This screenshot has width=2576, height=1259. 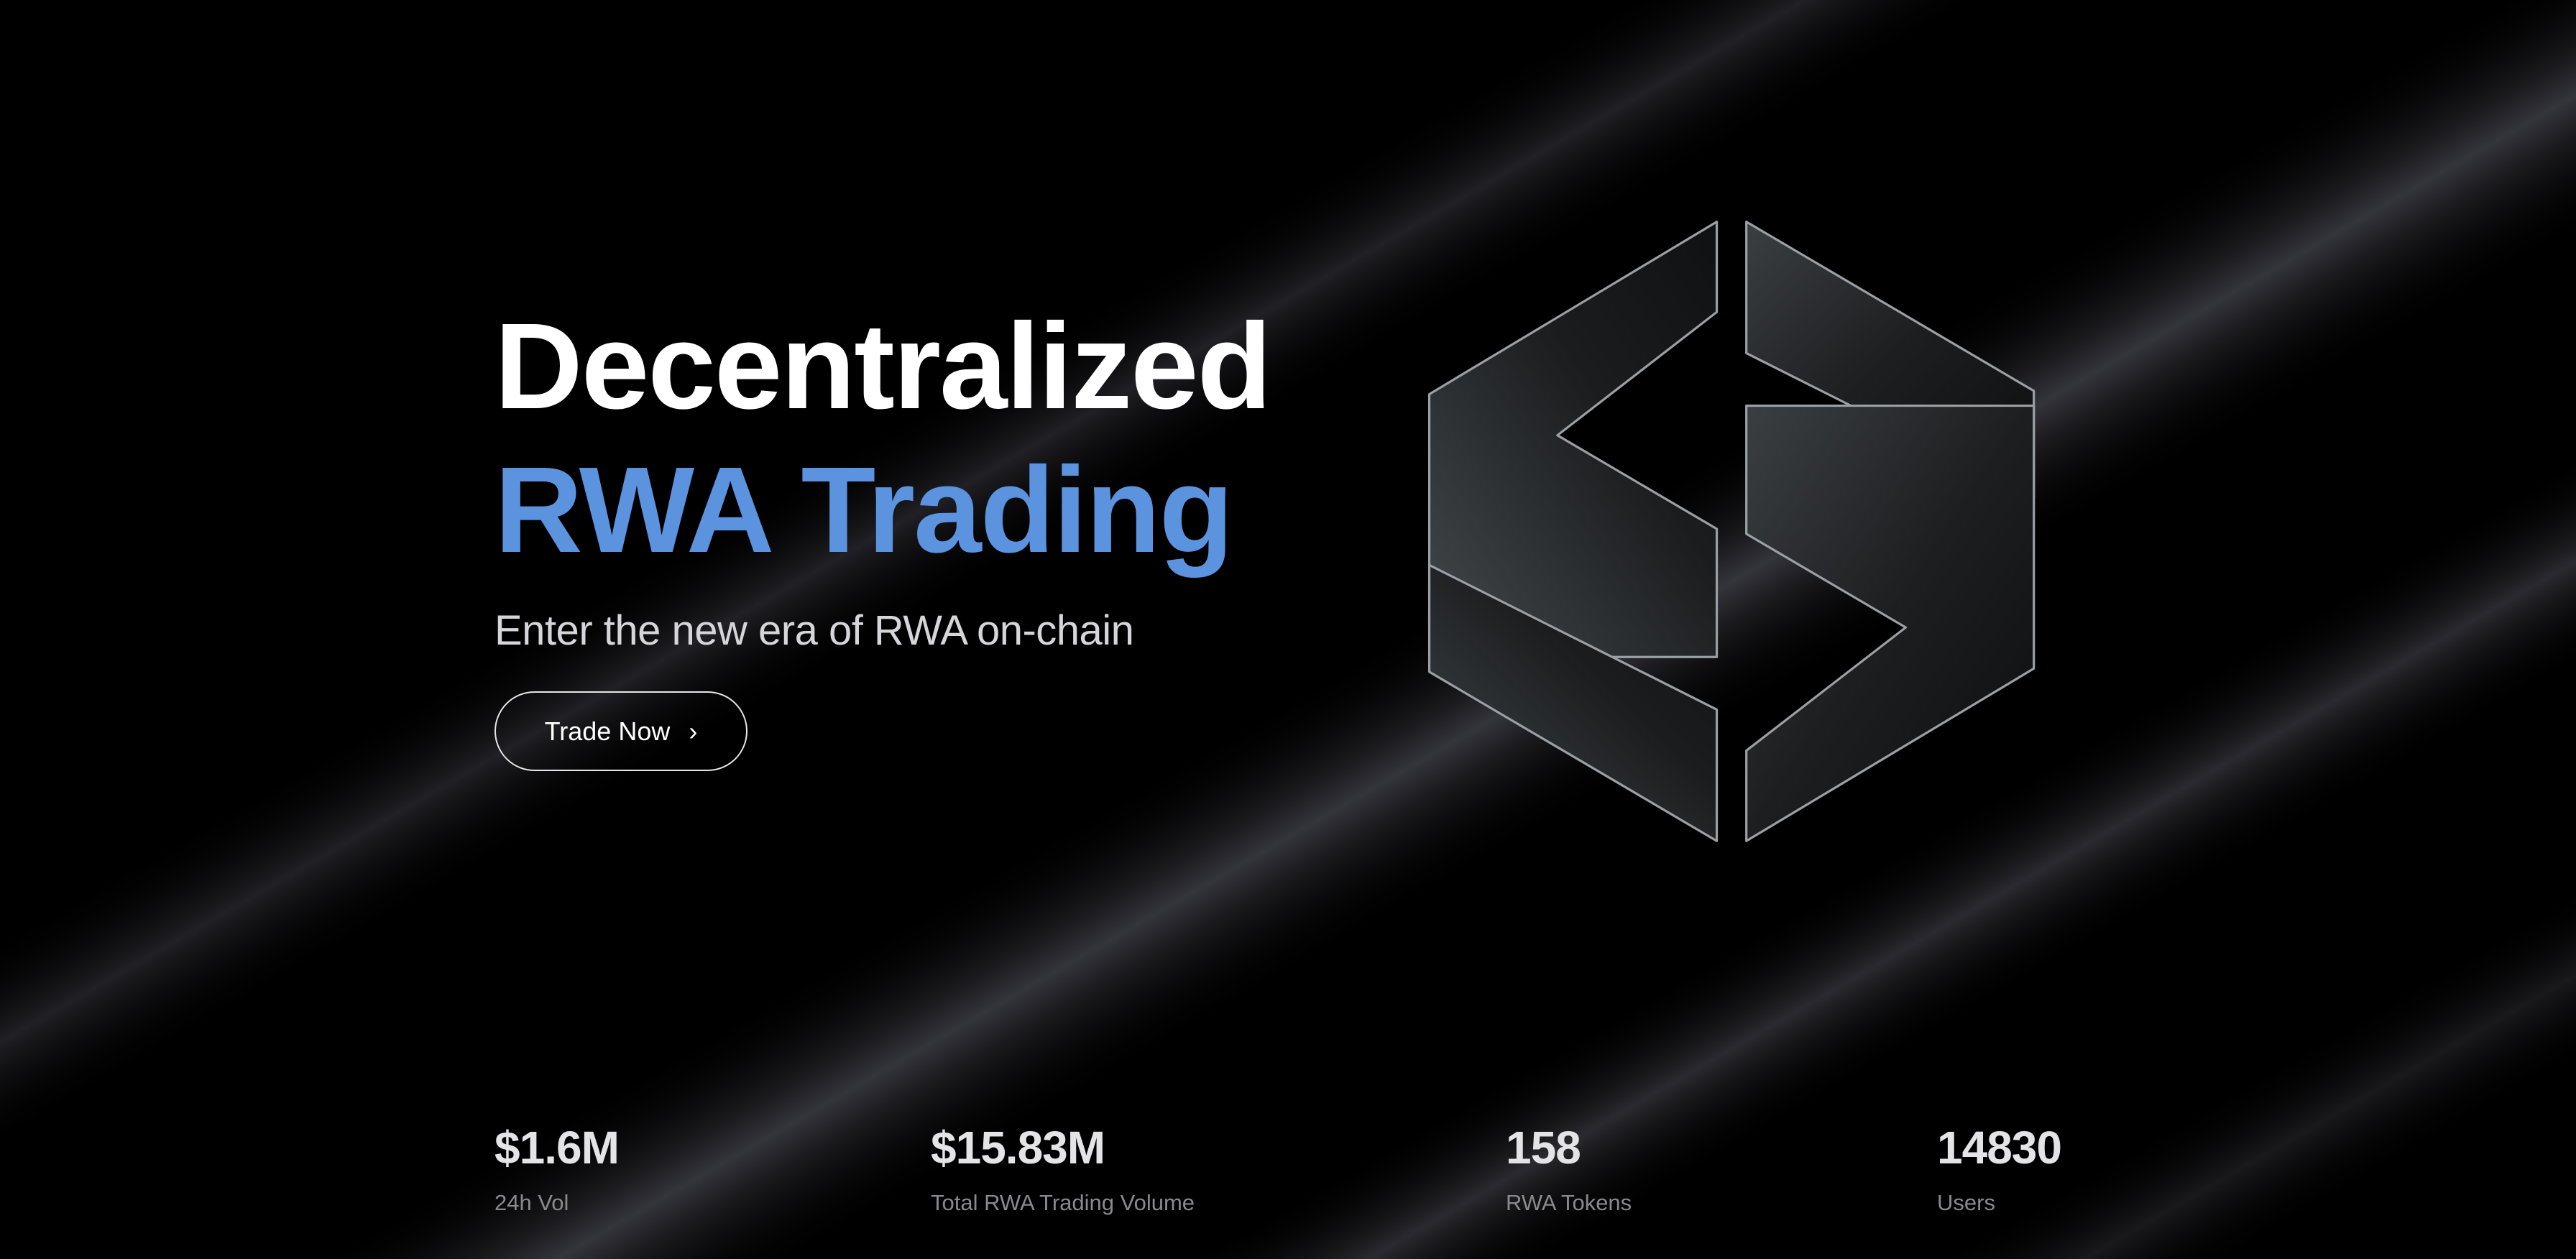 I want to click on stat-value: $15.83M, so click(x=1018, y=1147).